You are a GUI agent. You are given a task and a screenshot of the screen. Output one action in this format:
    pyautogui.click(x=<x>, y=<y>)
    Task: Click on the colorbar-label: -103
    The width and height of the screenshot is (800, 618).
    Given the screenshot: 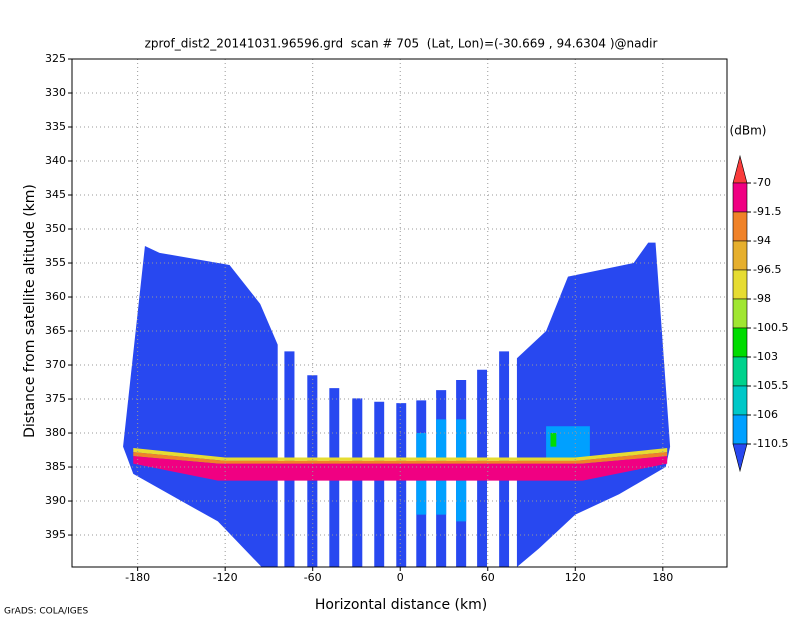 What is the action you would take?
    pyautogui.click(x=765, y=356)
    